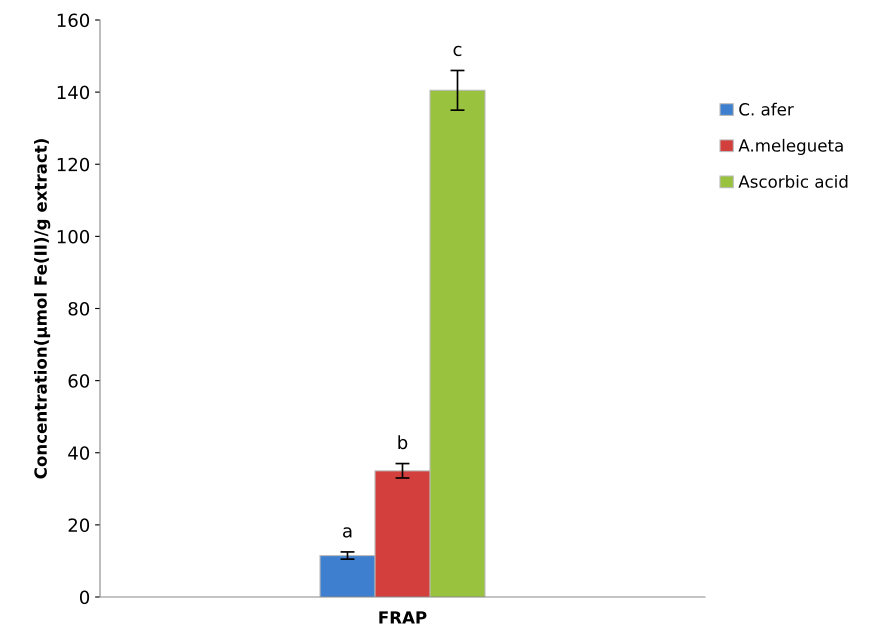 This screenshot has width=873, height=634. I want to click on y-tick-label: 140, so click(74, 93).